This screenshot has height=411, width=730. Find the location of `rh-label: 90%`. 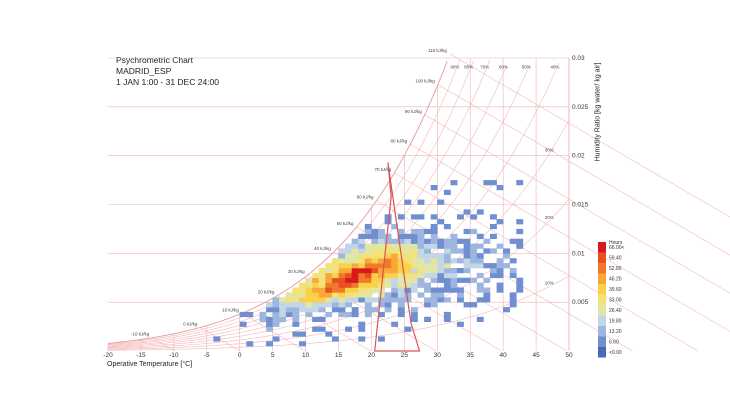

rh-label: 90% is located at coordinates (454, 67).